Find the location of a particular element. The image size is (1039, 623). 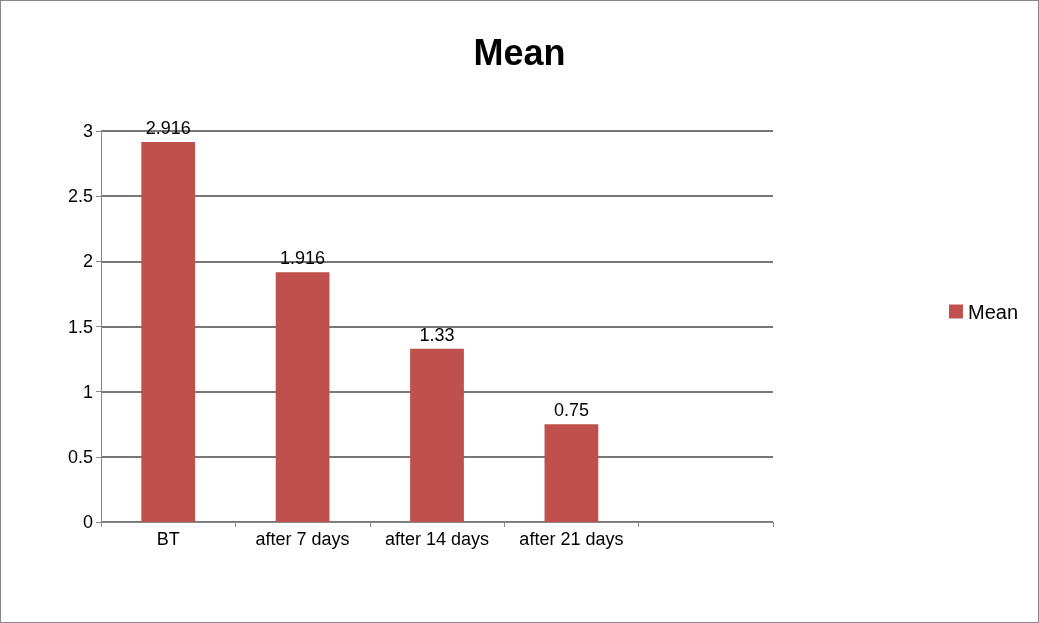

x-tick-label: after 7 days is located at coordinates (302, 539).